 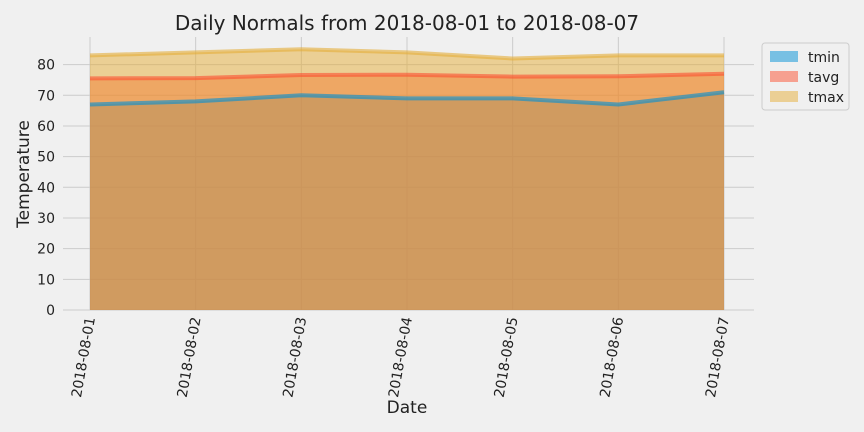 I want to click on y-tick-label-3: 30, so click(x=46, y=219).